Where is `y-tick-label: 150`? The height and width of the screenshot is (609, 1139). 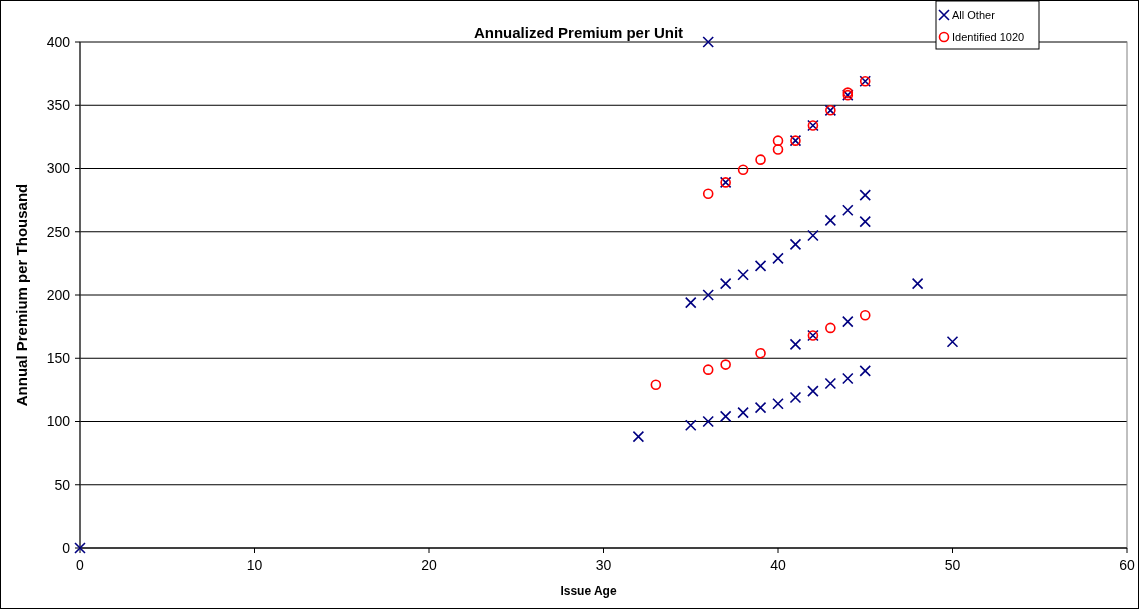 y-tick-label: 150 is located at coordinates (58, 358).